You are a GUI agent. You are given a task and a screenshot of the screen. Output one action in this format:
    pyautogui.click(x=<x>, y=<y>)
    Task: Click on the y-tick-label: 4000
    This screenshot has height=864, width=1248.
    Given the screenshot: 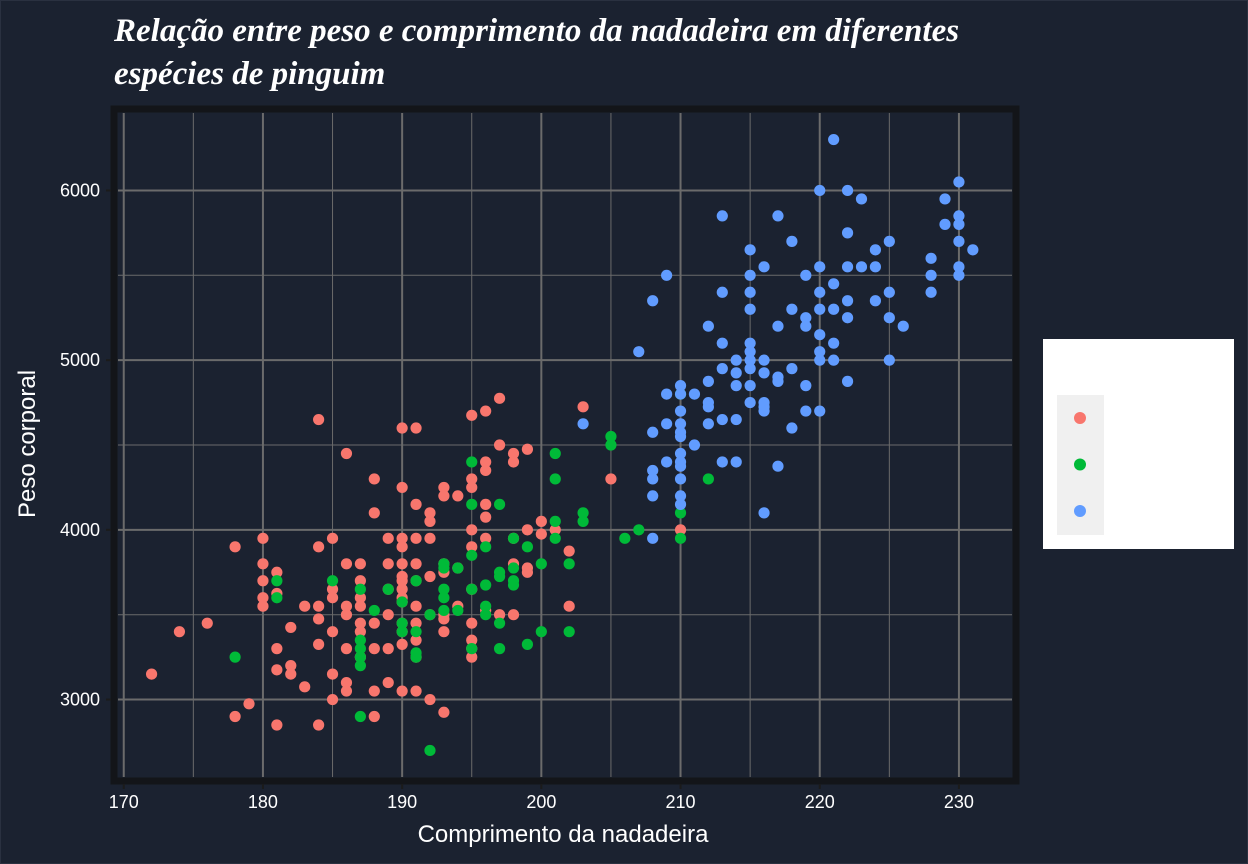 What is the action you would take?
    pyautogui.click(x=80, y=530)
    